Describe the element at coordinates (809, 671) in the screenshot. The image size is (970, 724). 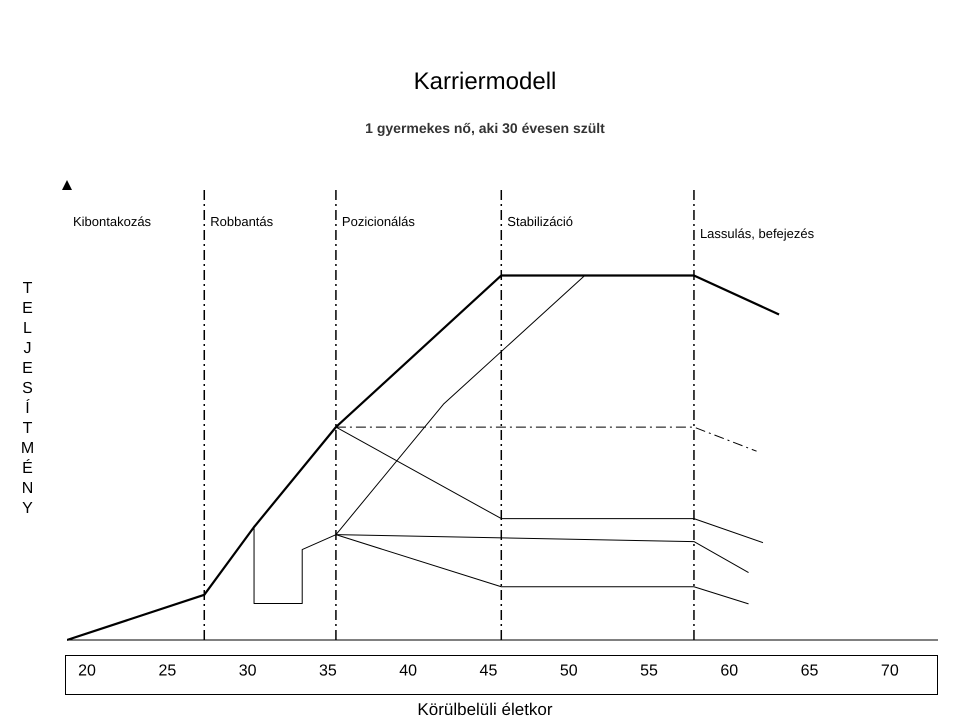
I see `x-tick-label: 65` at that location.